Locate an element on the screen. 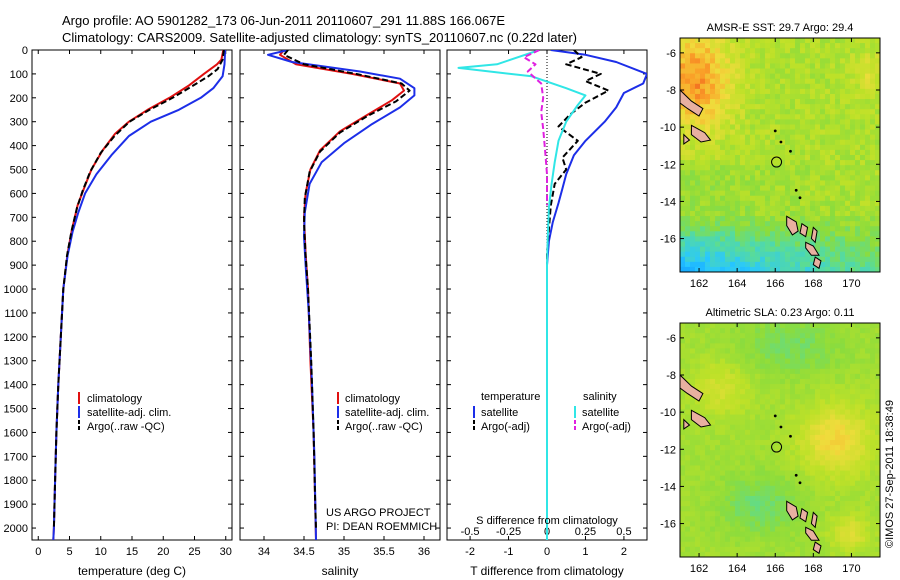 This screenshot has height=580, width=900. lat-tick-label: -12 is located at coordinates (668, 450).